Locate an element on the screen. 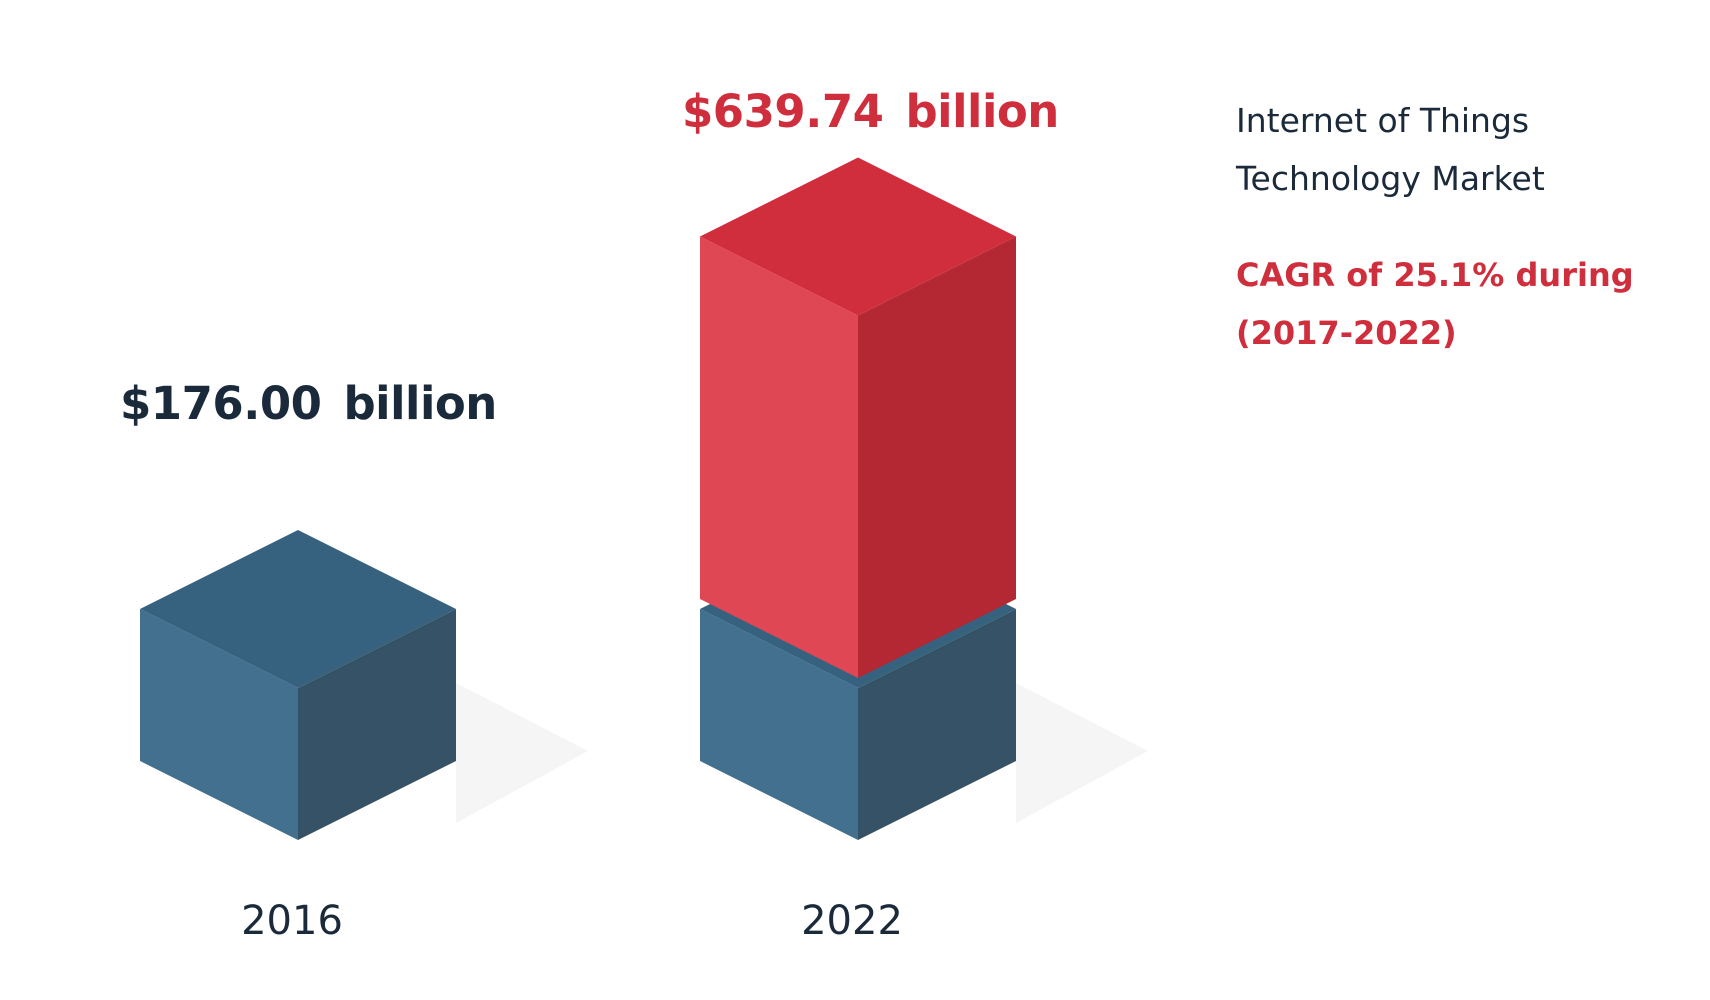  bar-base-2016-right-face is located at coordinates (377, 724).